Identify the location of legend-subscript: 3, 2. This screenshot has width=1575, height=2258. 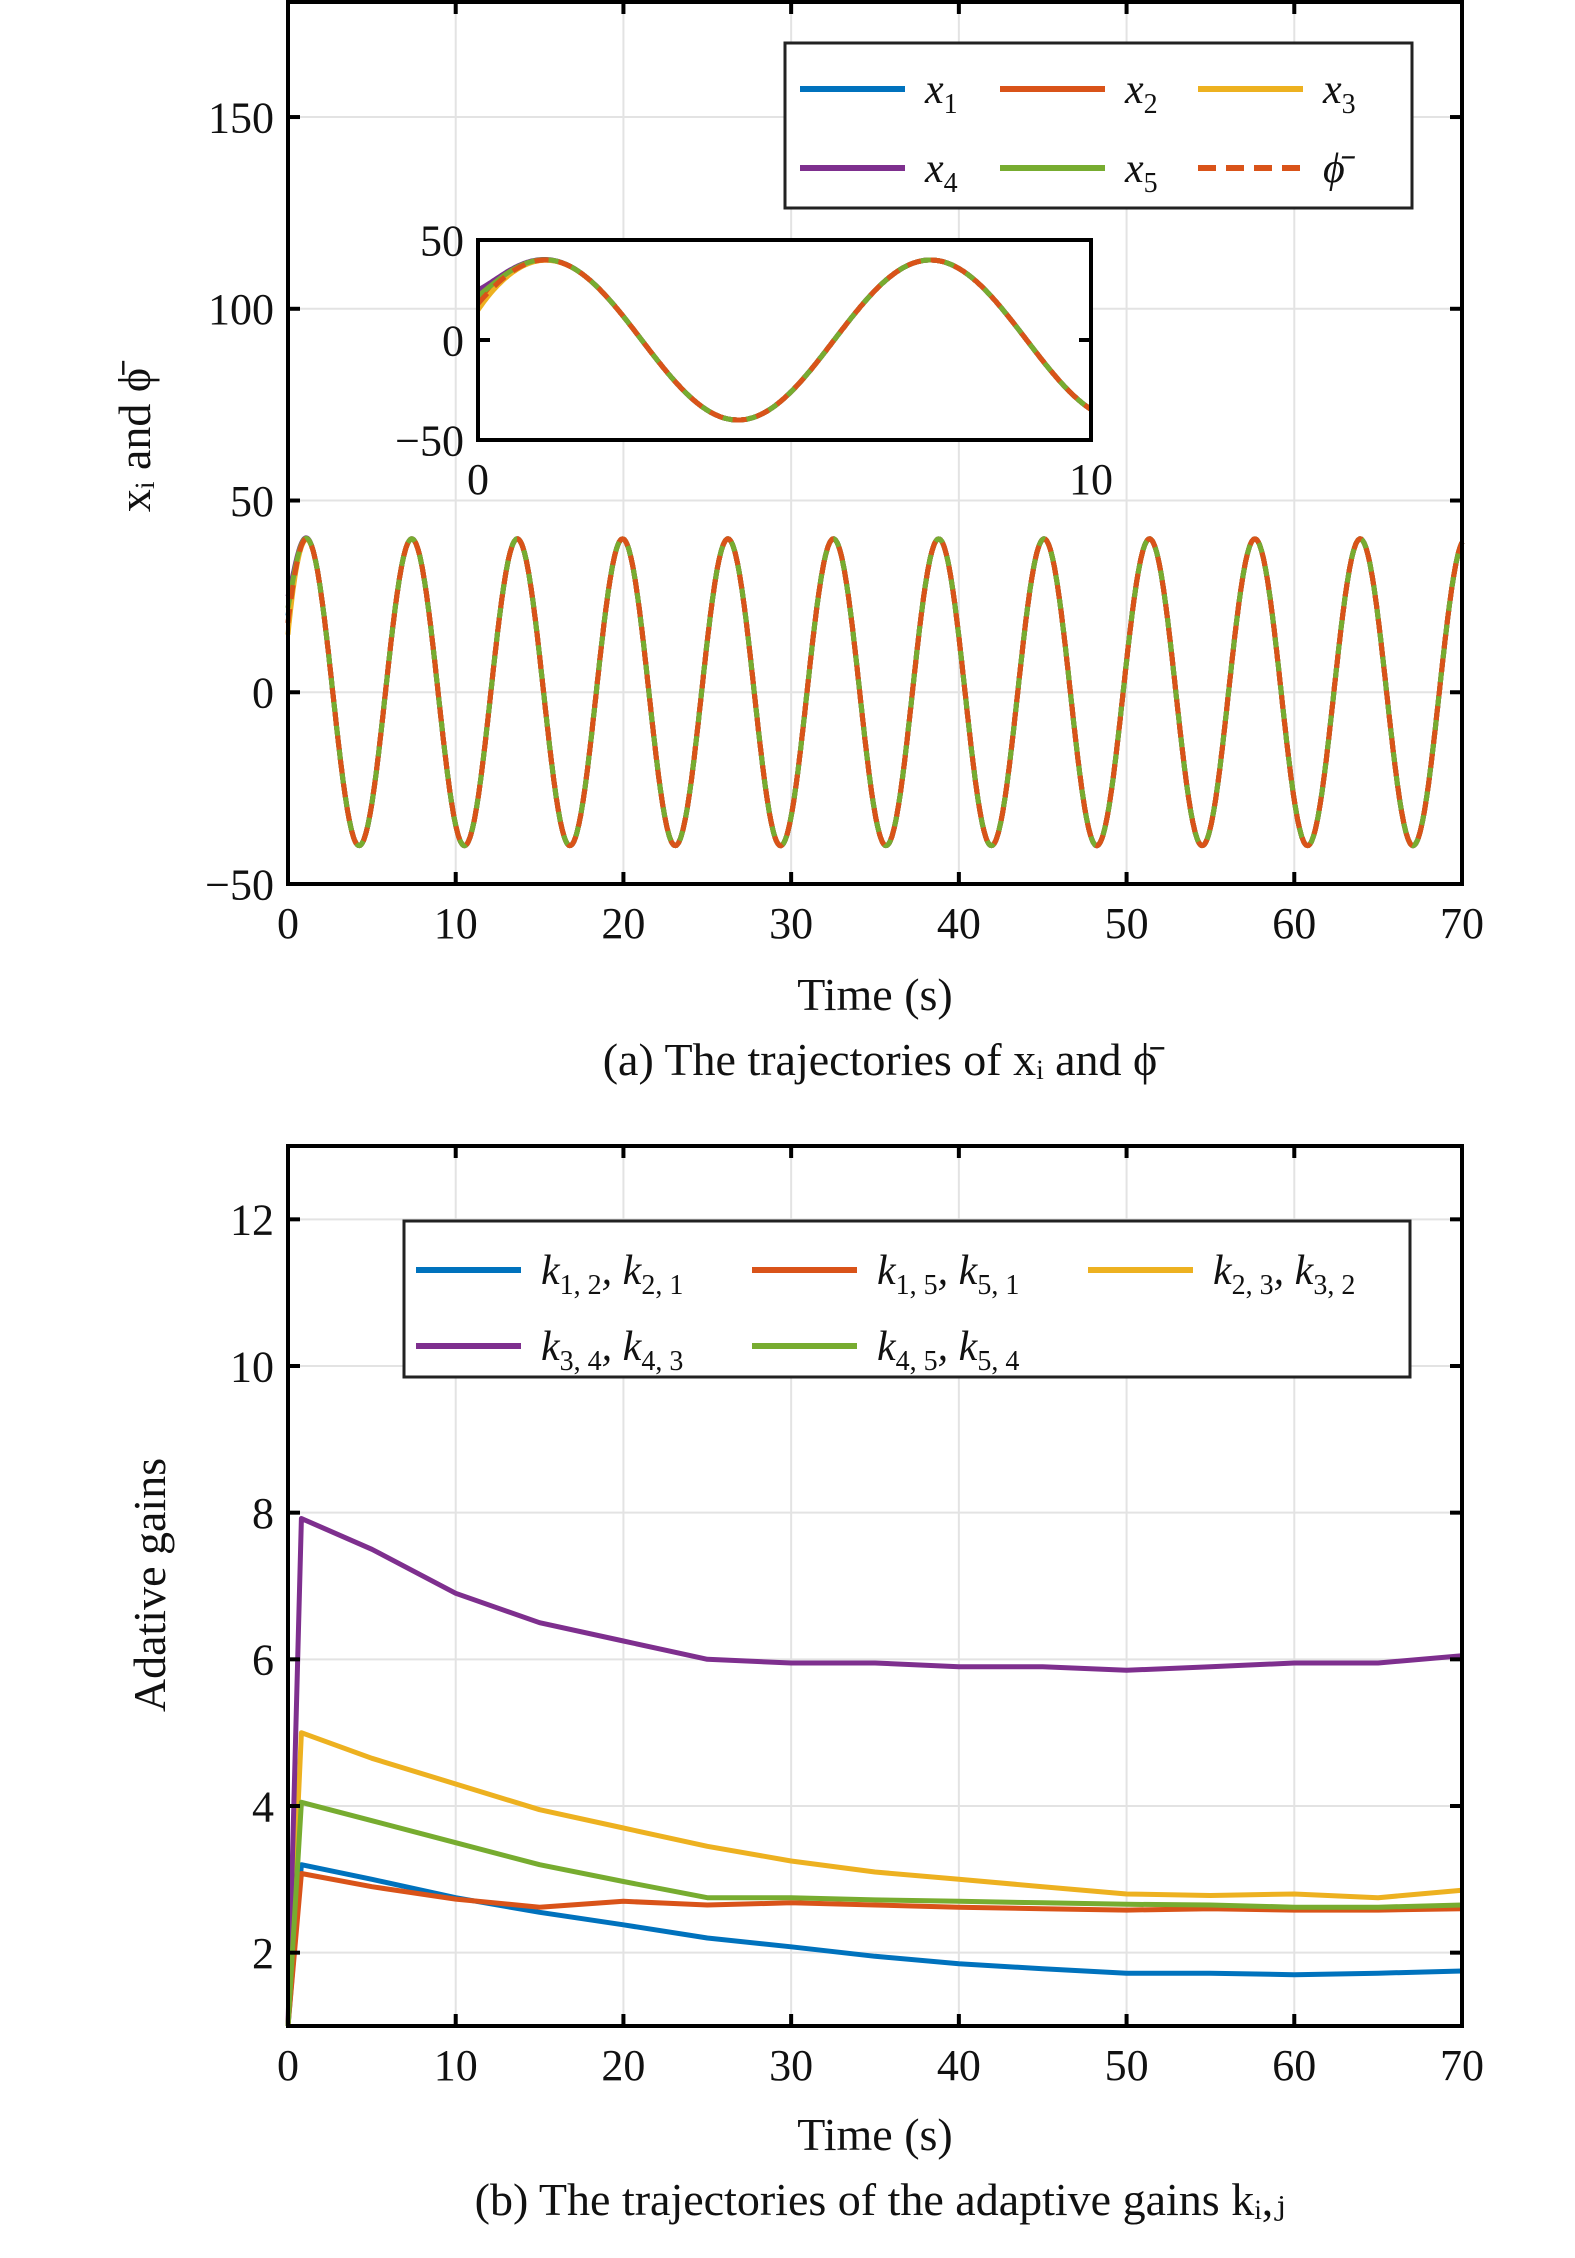
(1334, 1285).